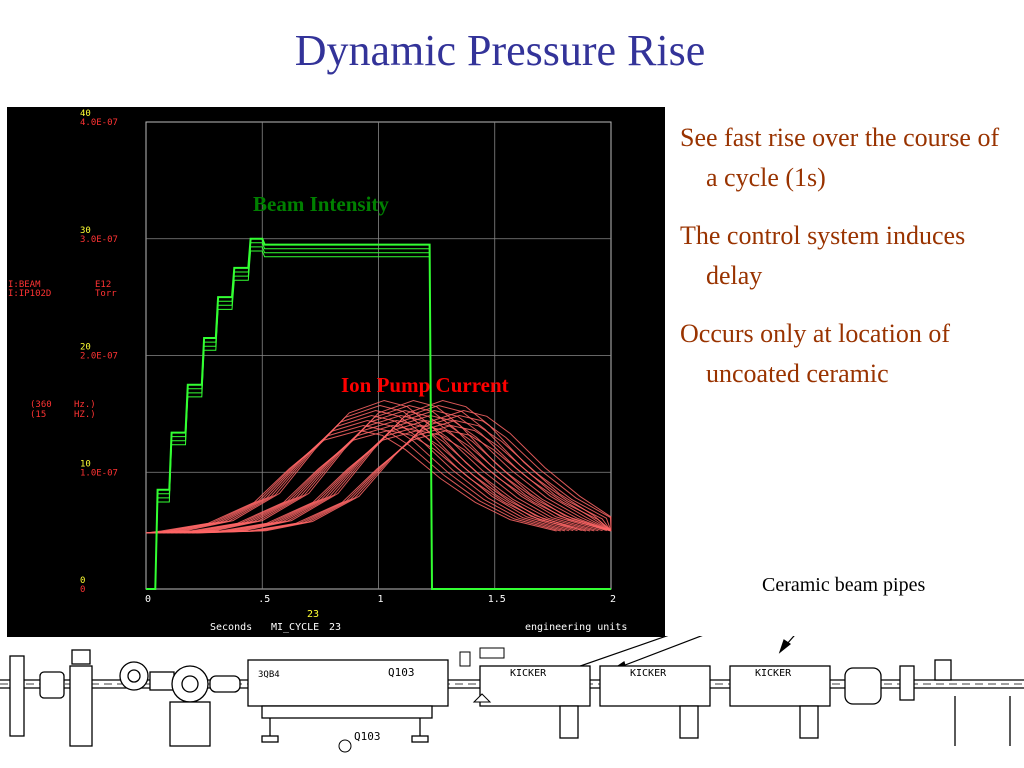  I want to click on kicker-label-3: KICKER, so click(773, 673).